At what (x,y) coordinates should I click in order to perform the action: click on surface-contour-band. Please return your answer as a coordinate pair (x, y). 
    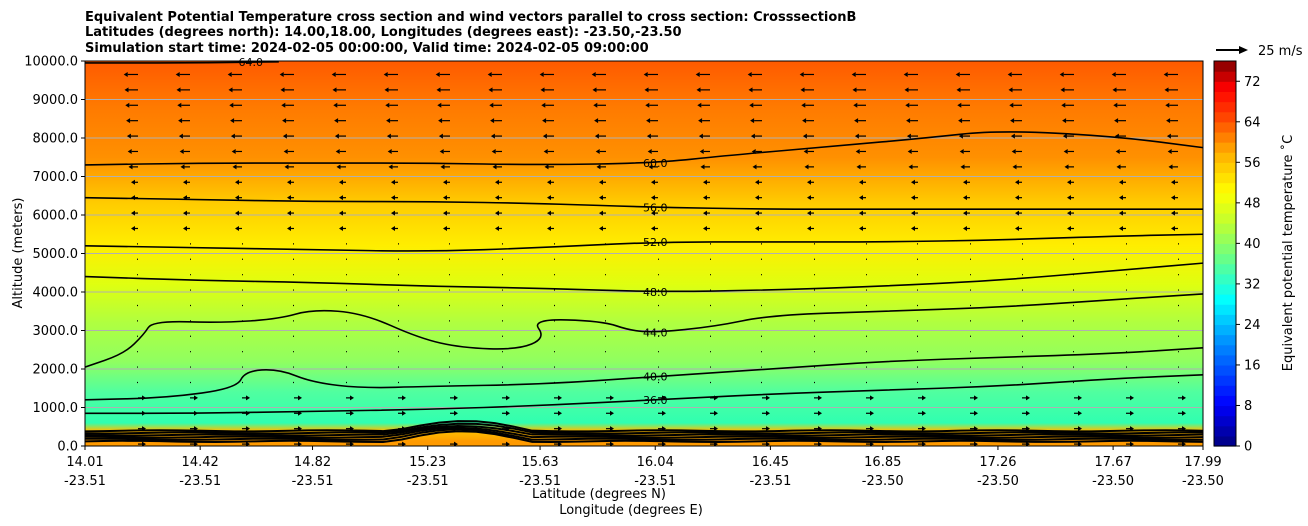
    Looking at the image, I should click on (644, 433).